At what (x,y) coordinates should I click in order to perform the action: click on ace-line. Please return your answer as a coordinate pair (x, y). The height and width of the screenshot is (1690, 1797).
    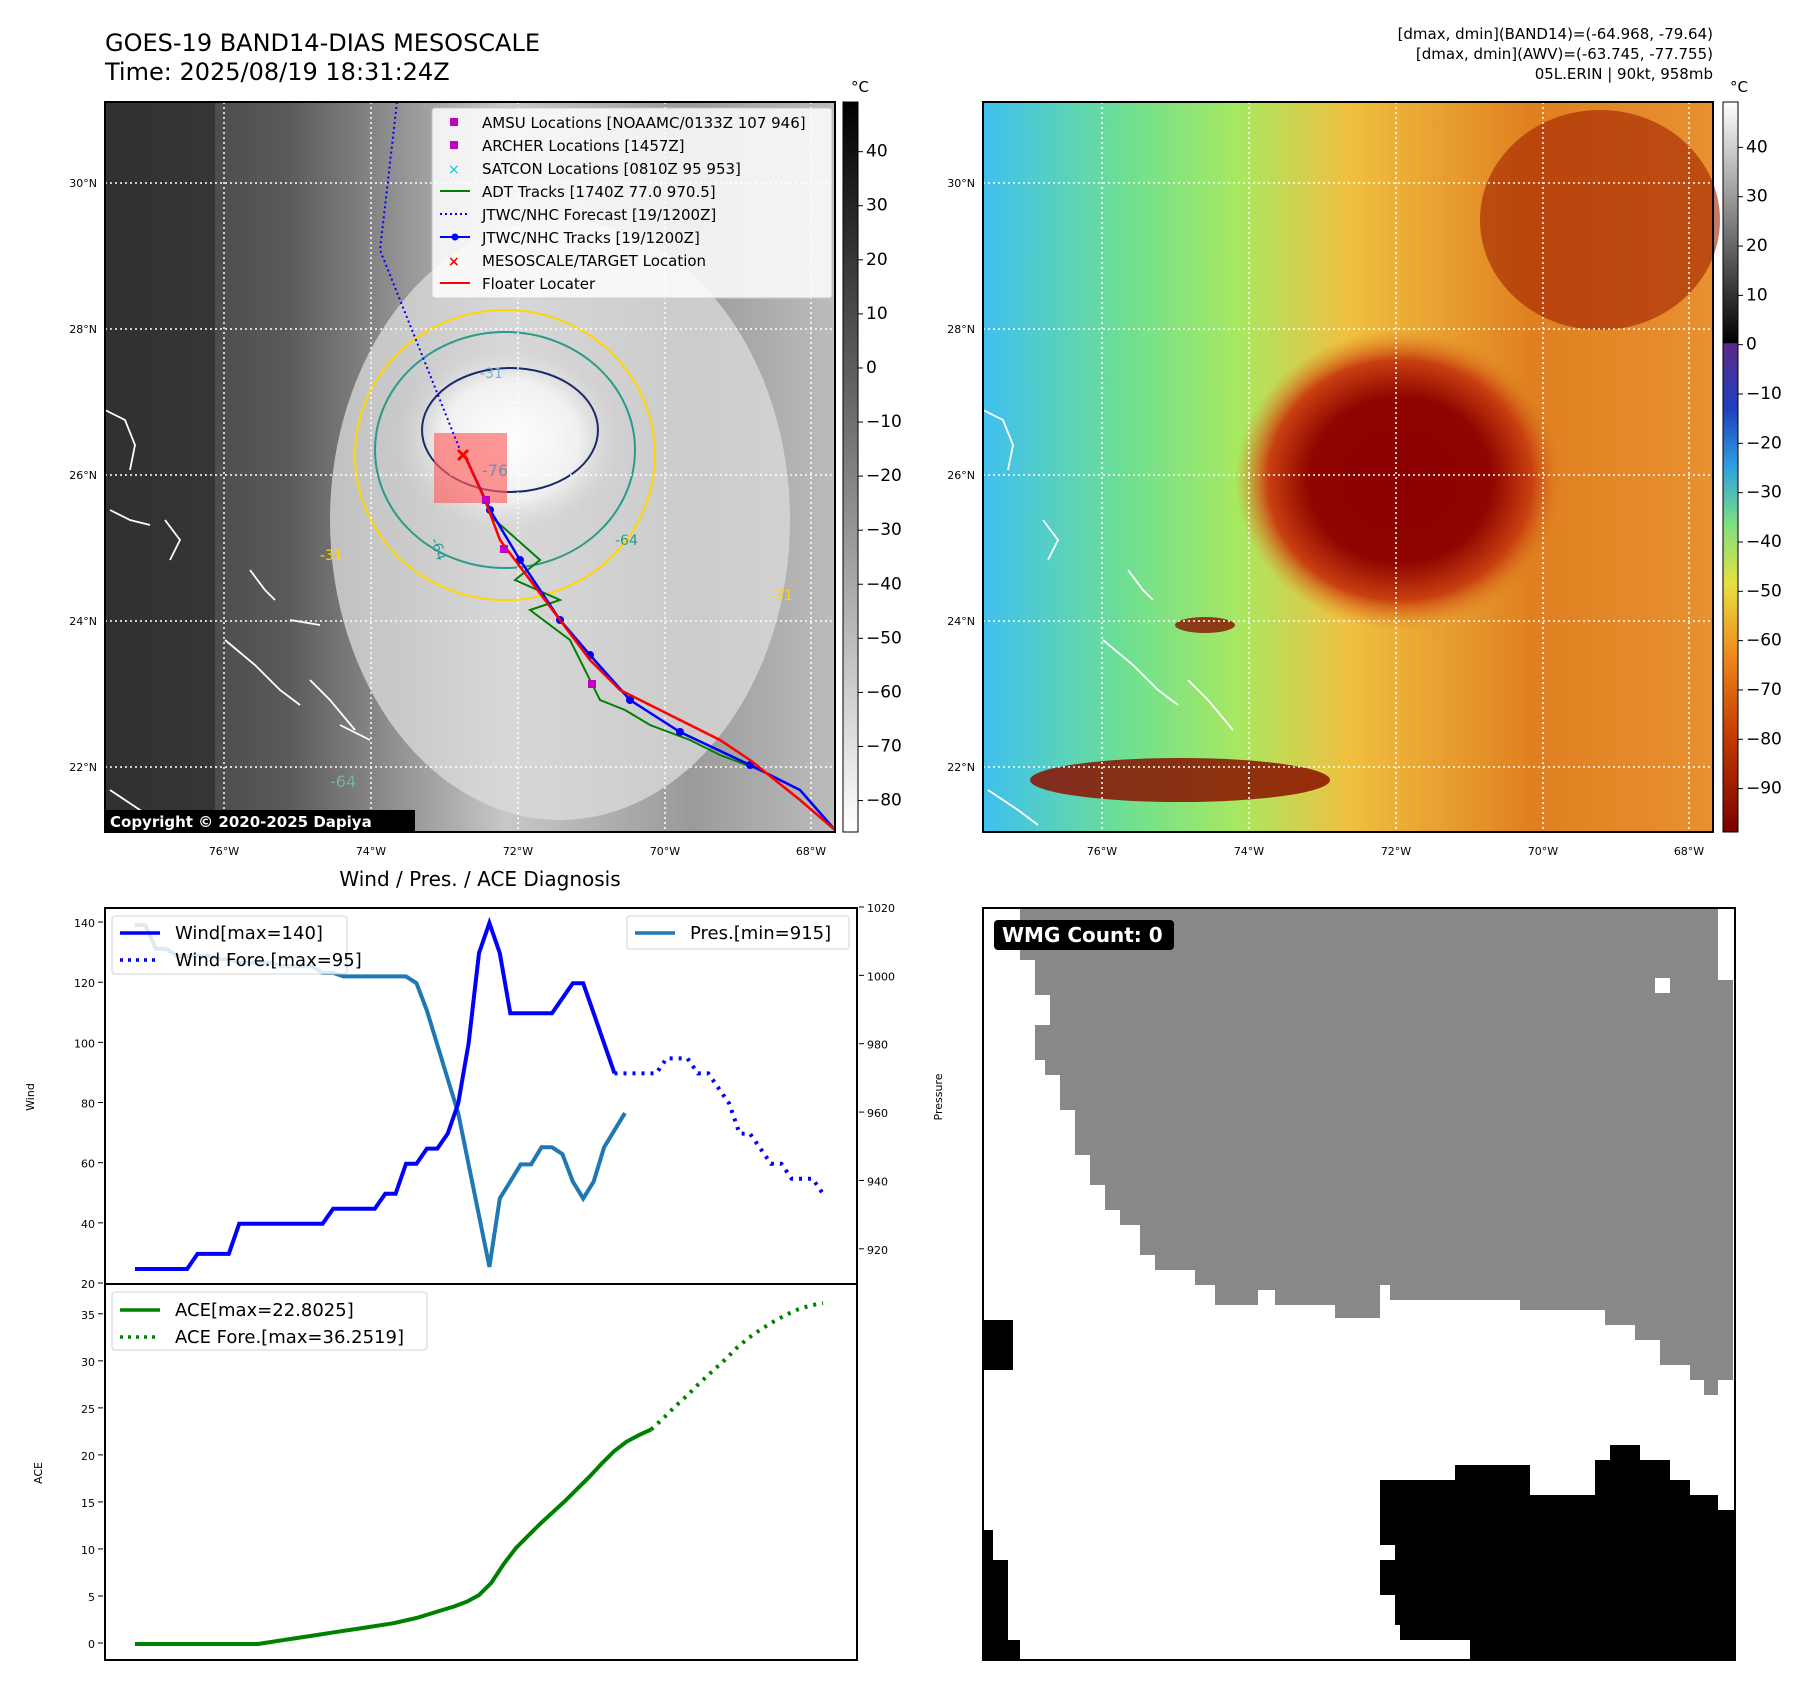
    Looking at the image, I should click on (393, 1536).